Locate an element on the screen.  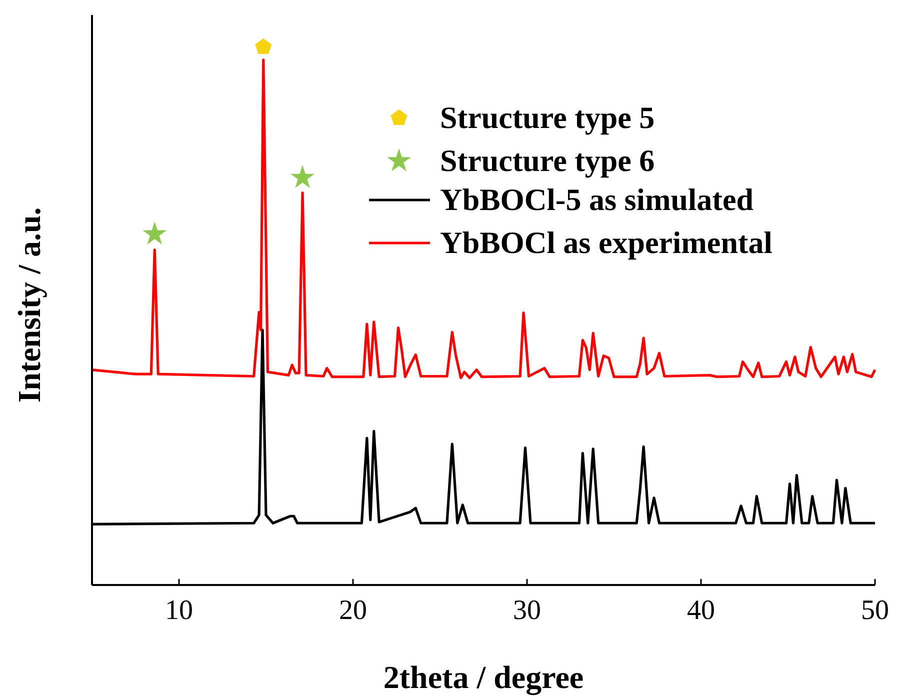
legend-label: Structure type 6 is located at coordinates (547, 160).